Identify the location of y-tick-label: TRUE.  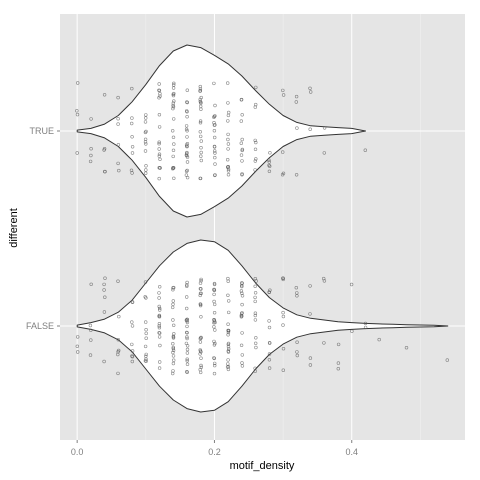
(42, 131).